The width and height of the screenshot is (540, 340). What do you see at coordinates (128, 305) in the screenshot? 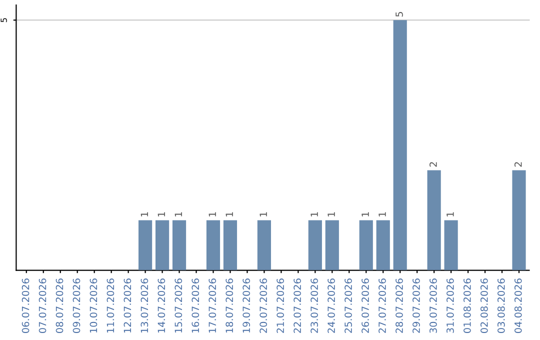
I see `x-tick-label: 12.07.2026` at bounding box center [128, 305].